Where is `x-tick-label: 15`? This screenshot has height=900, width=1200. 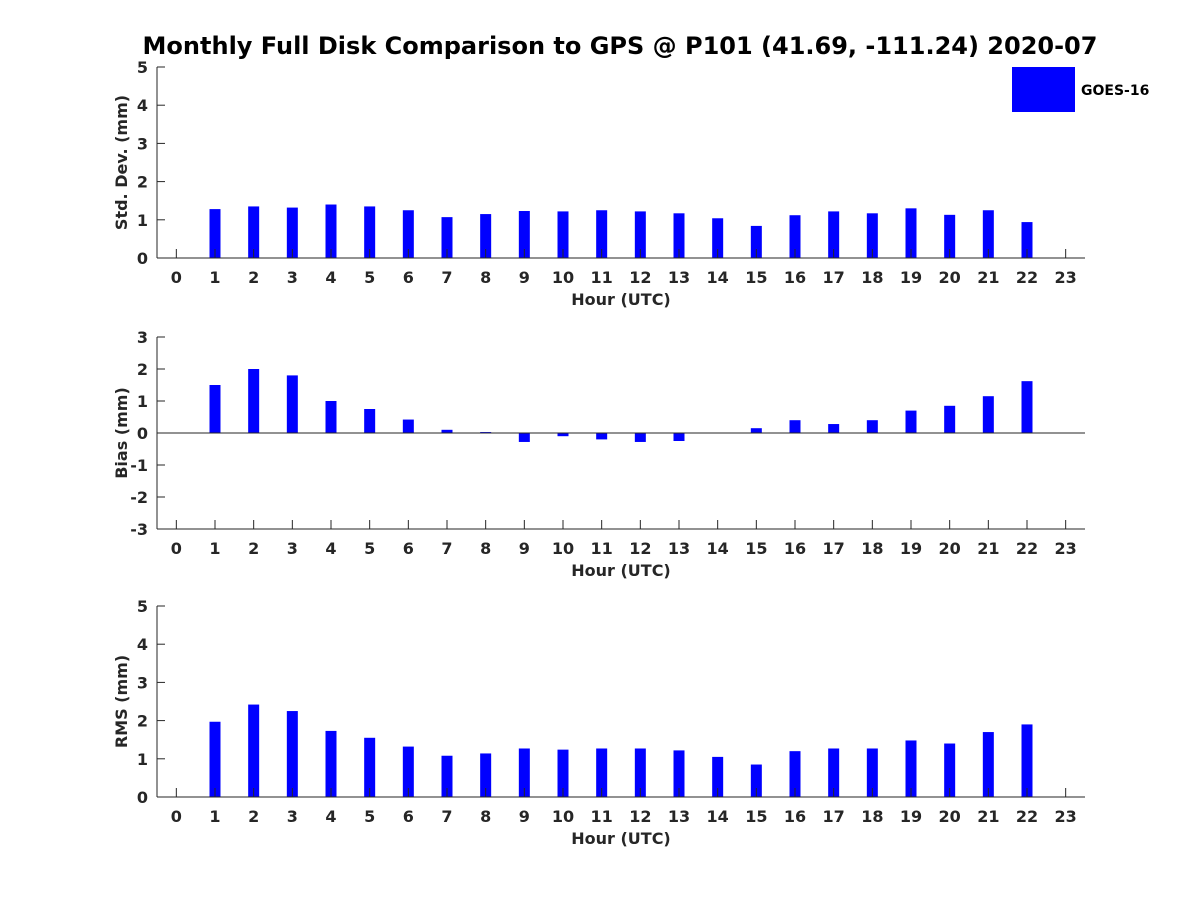 x-tick-label: 15 is located at coordinates (756, 277).